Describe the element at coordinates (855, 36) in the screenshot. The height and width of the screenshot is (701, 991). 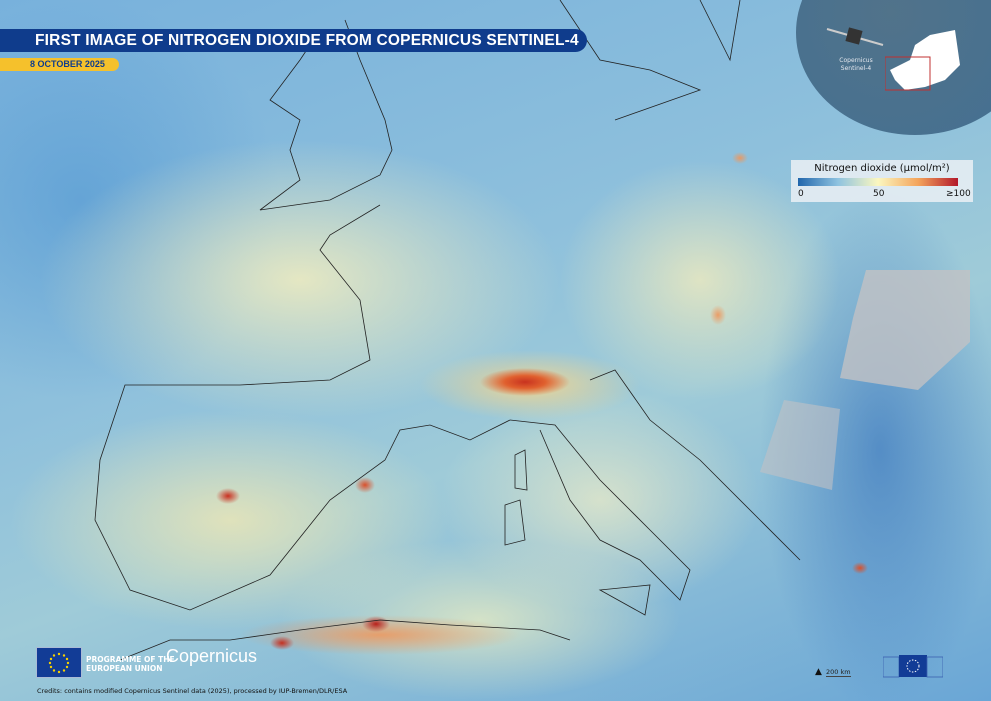
I see `satellite-icon` at that location.